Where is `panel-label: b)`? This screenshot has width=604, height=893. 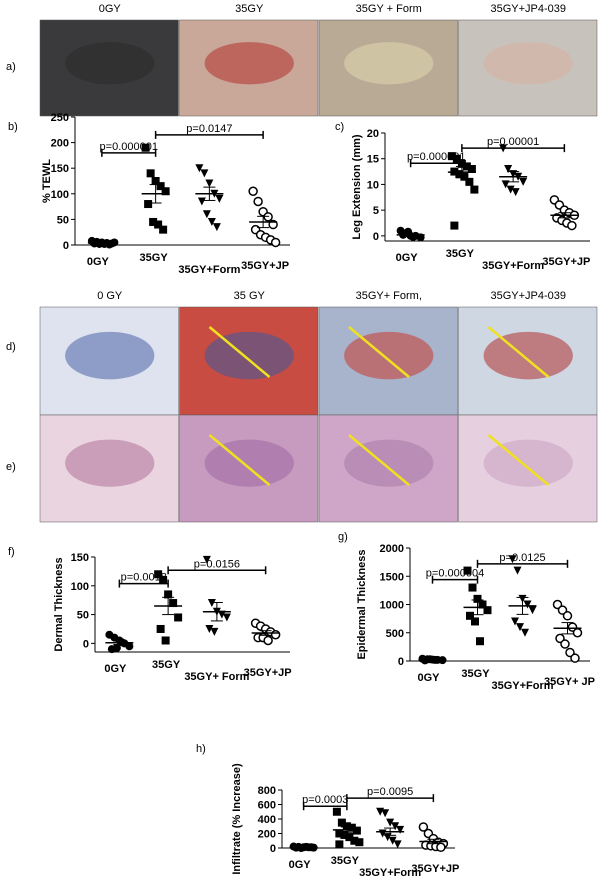 panel-label: b) is located at coordinates (13, 127).